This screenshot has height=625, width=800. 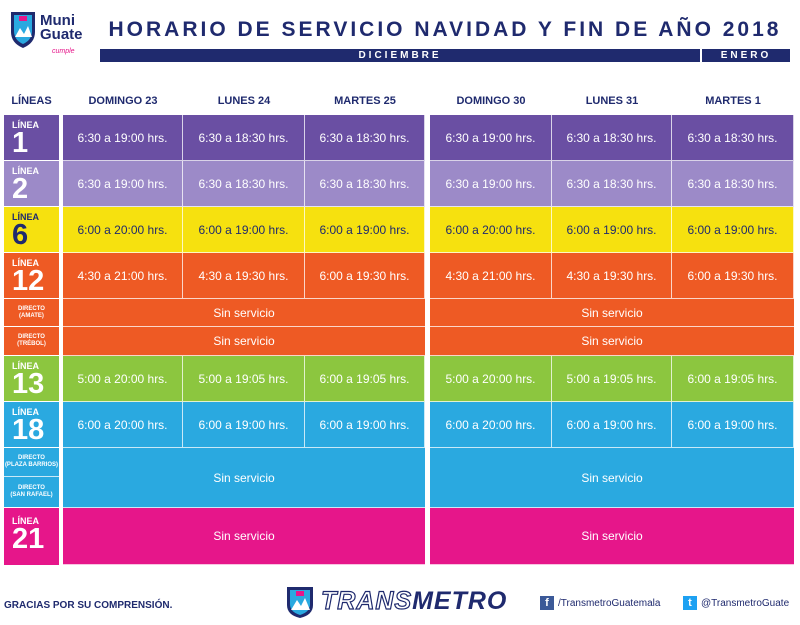 What do you see at coordinates (400, 55) in the screenshot?
I see `month-bar-december: DICIEMBRE` at bounding box center [400, 55].